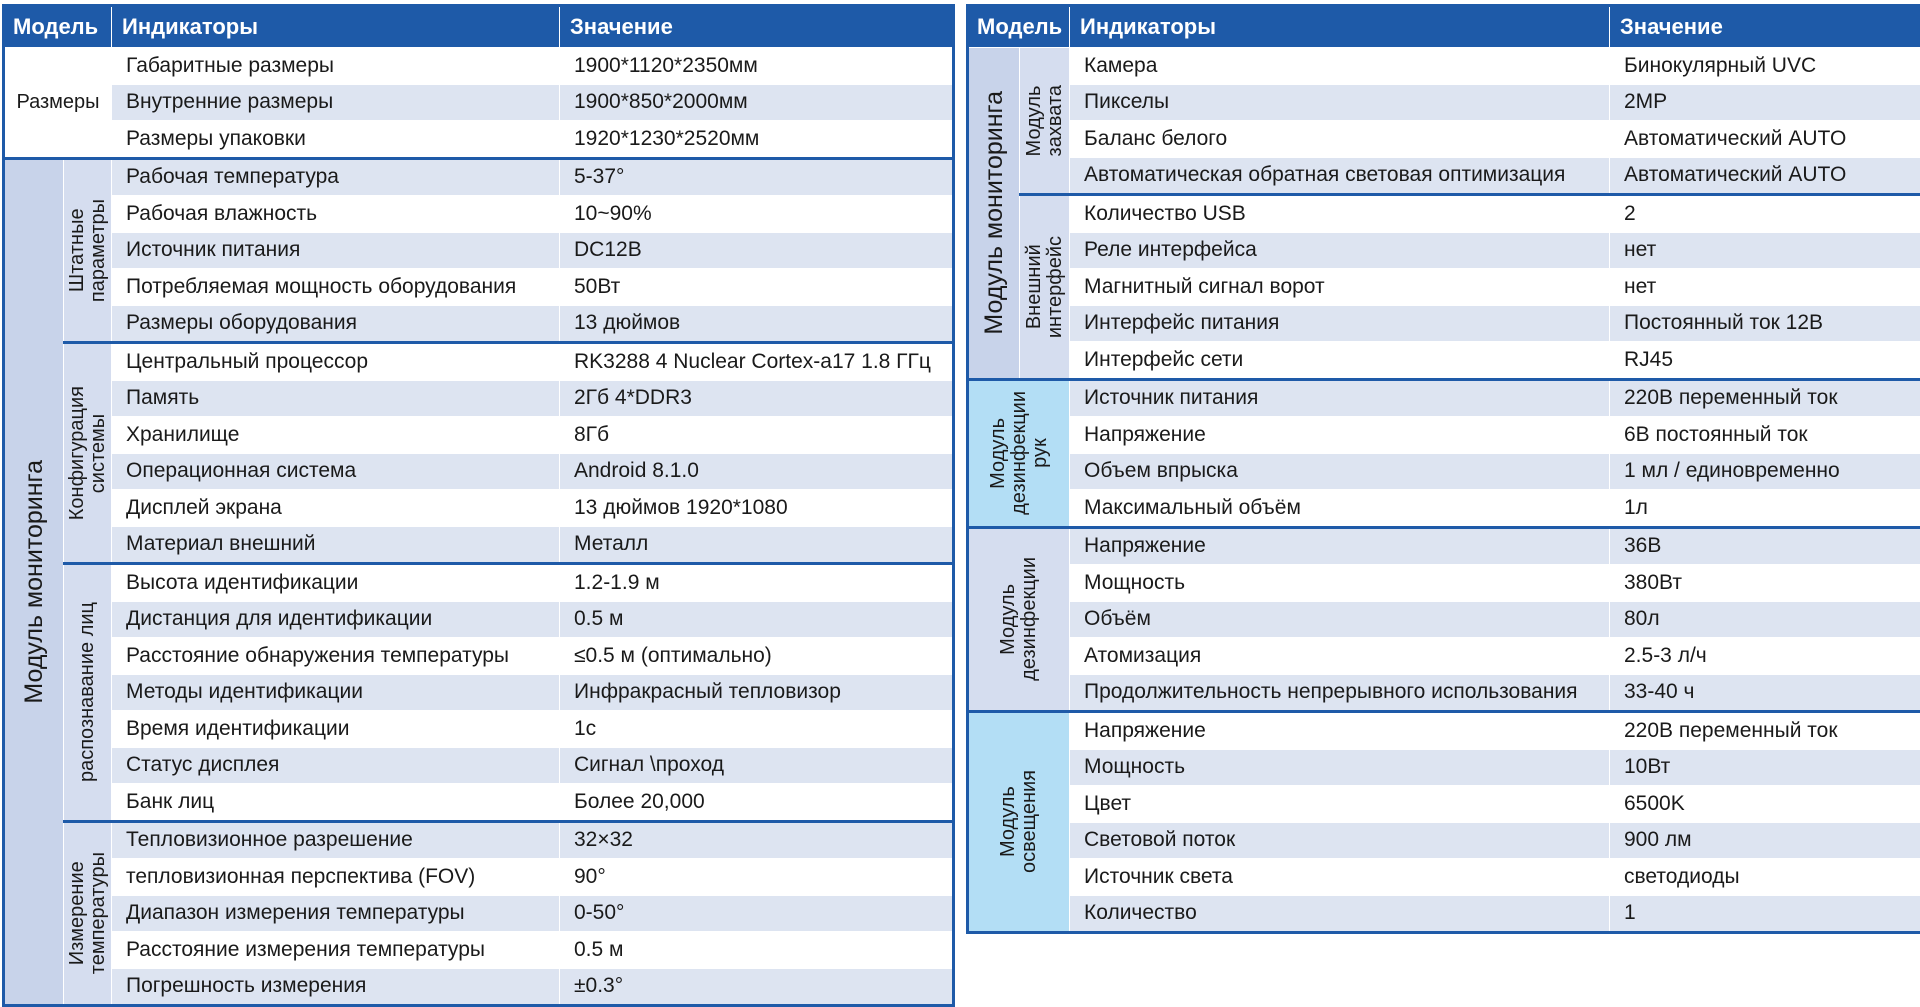  I want to click on module-label-cell: Модуль освещения, so click(1019, 822).